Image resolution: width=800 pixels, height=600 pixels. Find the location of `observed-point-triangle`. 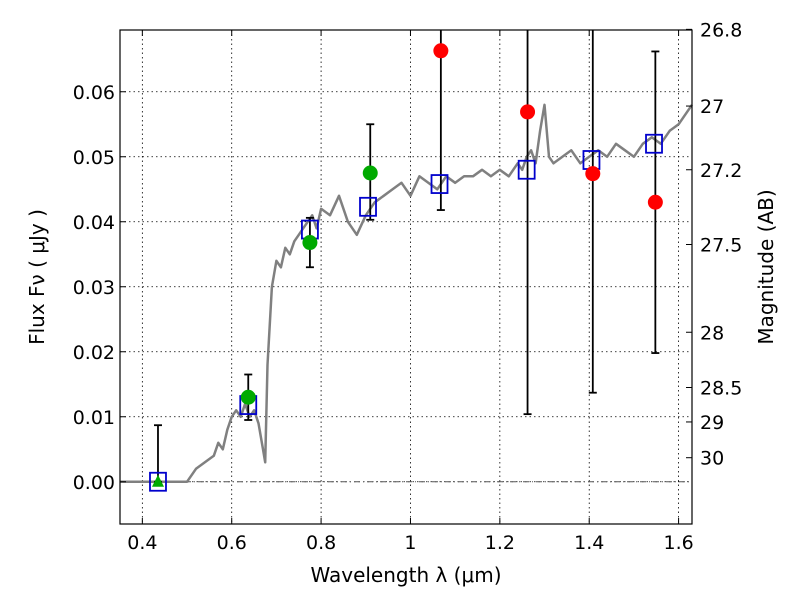

observed-point-triangle is located at coordinates (157, 480).